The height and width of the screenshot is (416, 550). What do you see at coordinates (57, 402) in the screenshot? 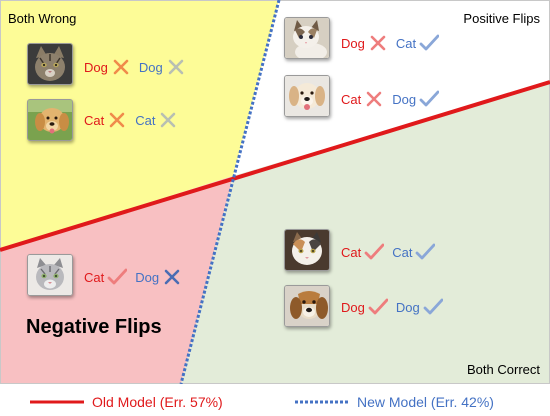
I see `old-model-line-swatch` at bounding box center [57, 402].